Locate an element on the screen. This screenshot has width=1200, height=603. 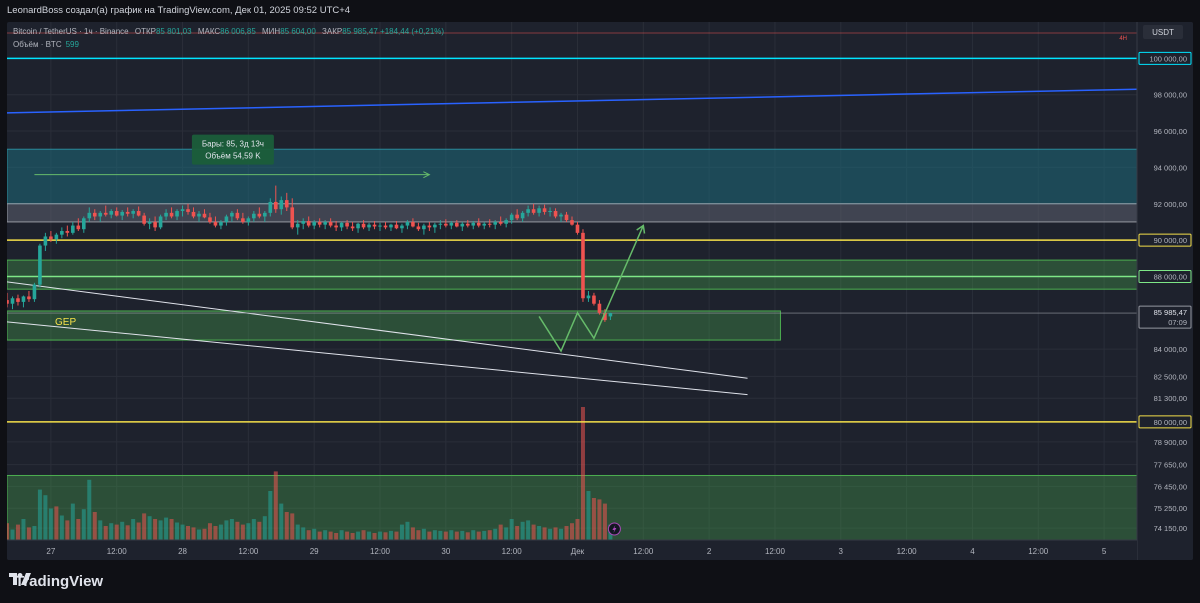
close-label: ЗАКР is located at coordinates (332, 31).